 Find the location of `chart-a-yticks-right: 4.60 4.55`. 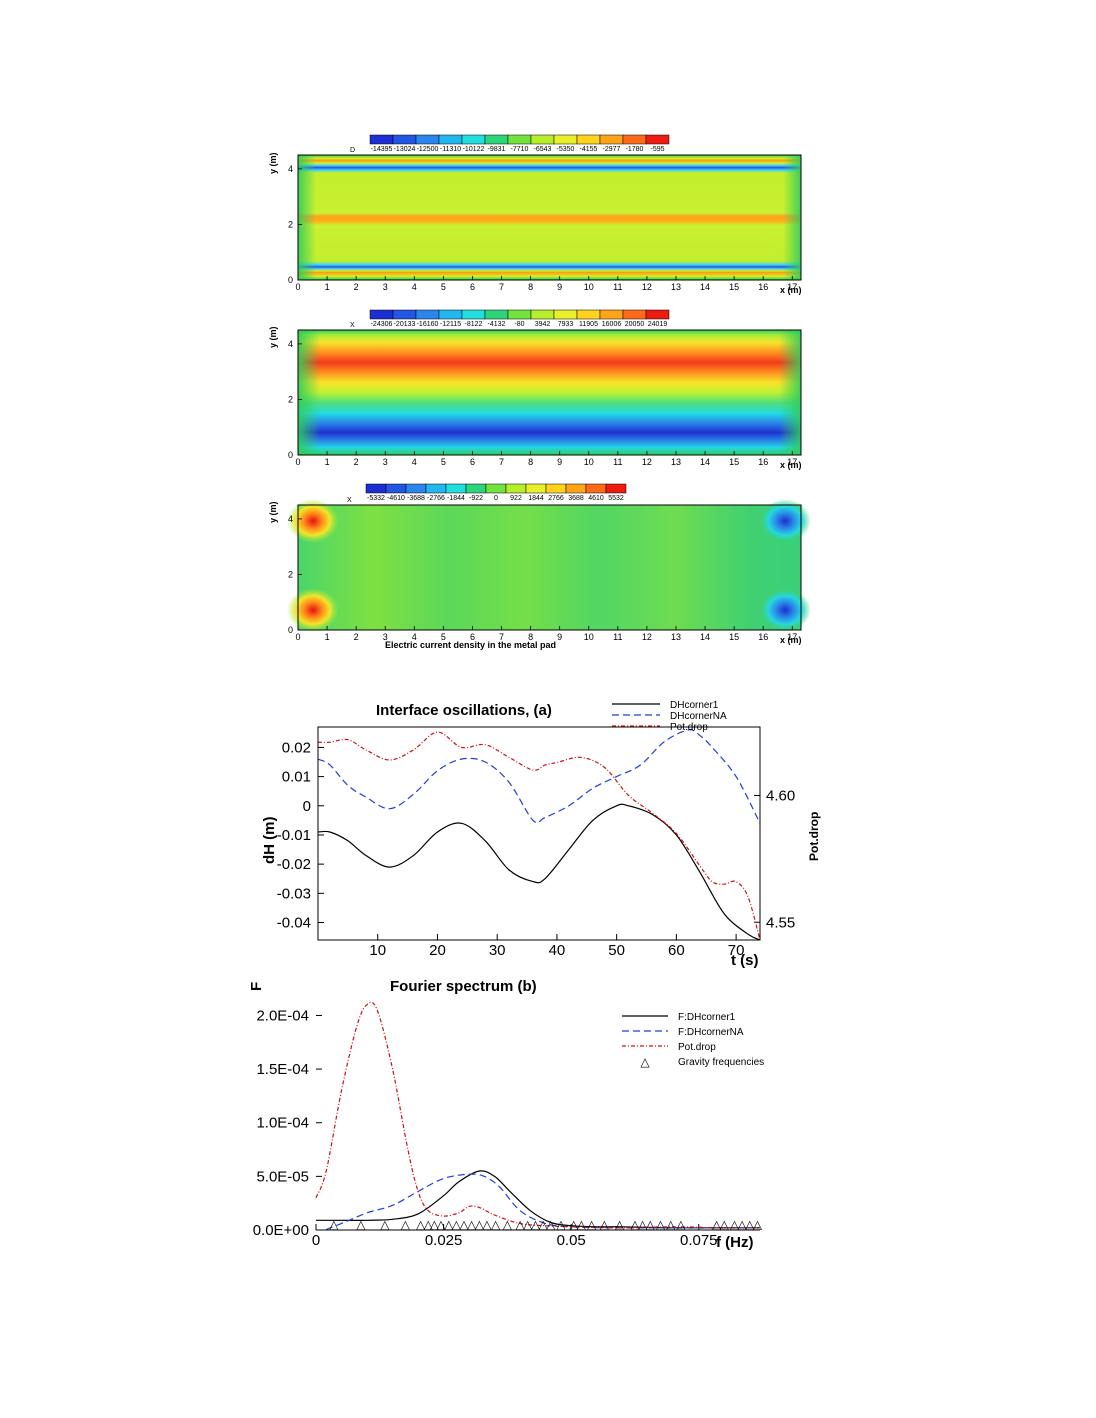

chart-a-yticks-right: 4.60 4.55 is located at coordinates (774, 859).